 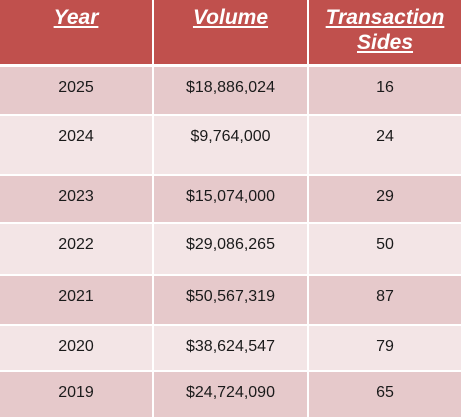 What do you see at coordinates (77, 249) in the screenshot?
I see `cell-year: 2022` at bounding box center [77, 249].